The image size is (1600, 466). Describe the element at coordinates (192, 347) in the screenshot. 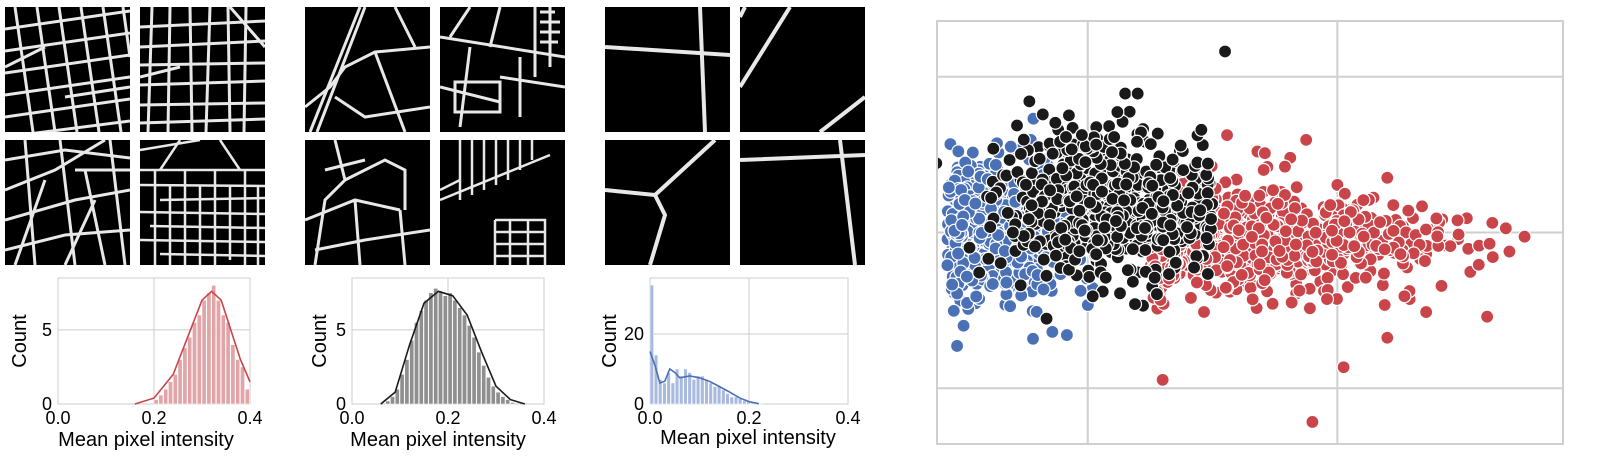

I see `kde-curve` at that location.